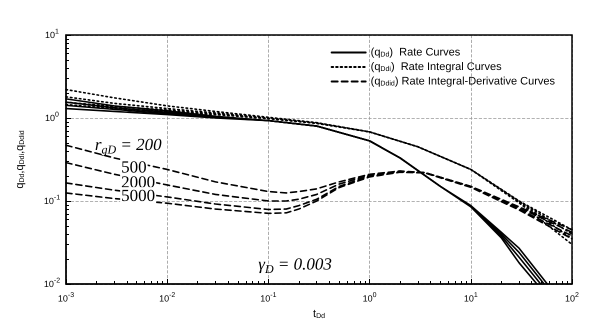  What do you see at coordinates (134, 166) in the screenshot?
I see `annotation: 500` at bounding box center [134, 166].